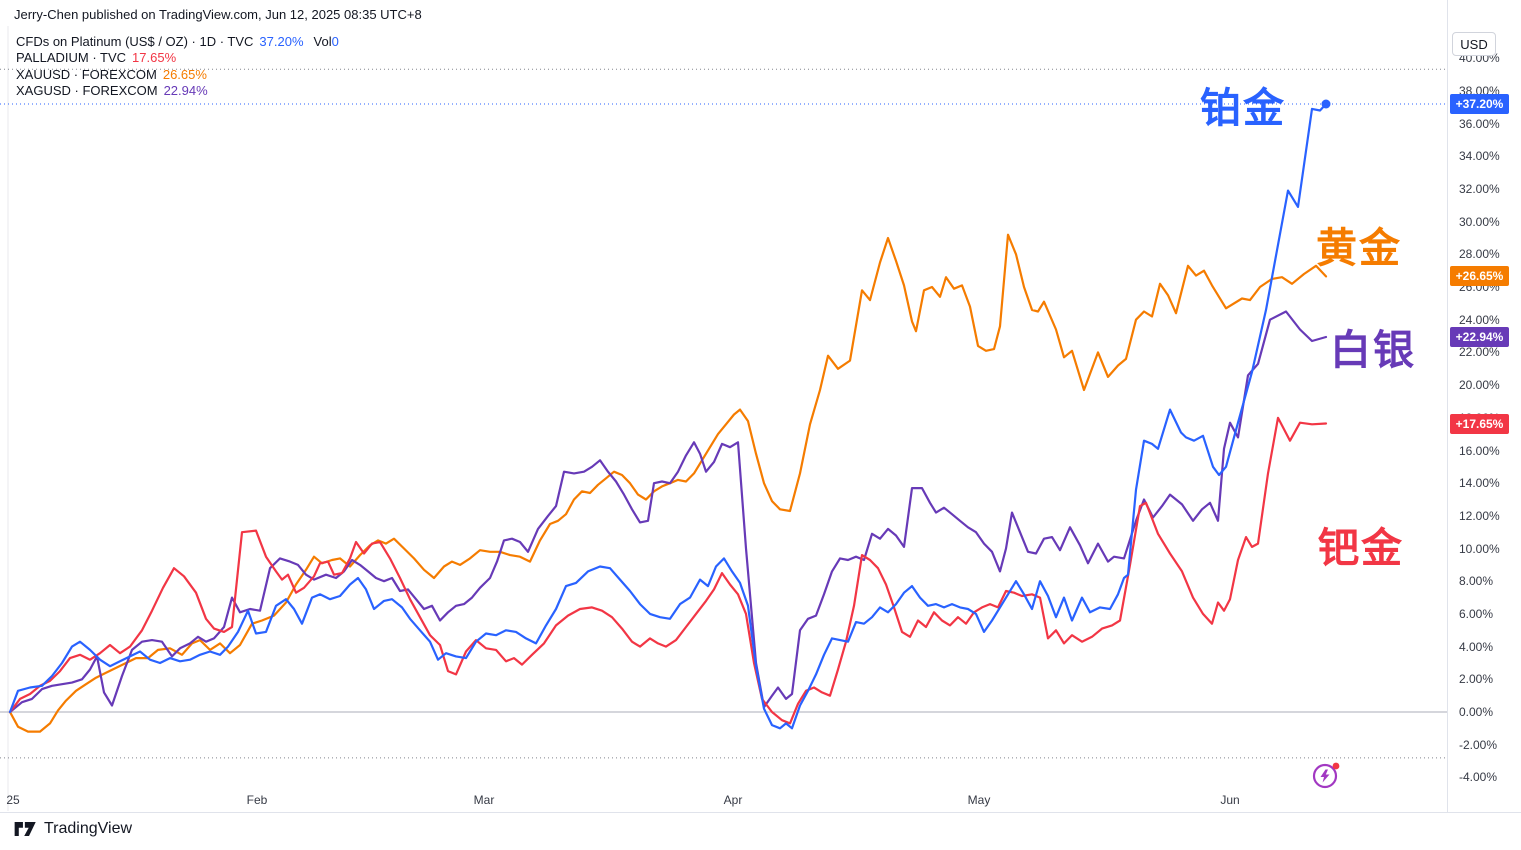 This screenshot has height=850, width=1521. Describe the element at coordinates (281, 41) in the screenshot. I see `legend-change-value: 37.20%` at that location.